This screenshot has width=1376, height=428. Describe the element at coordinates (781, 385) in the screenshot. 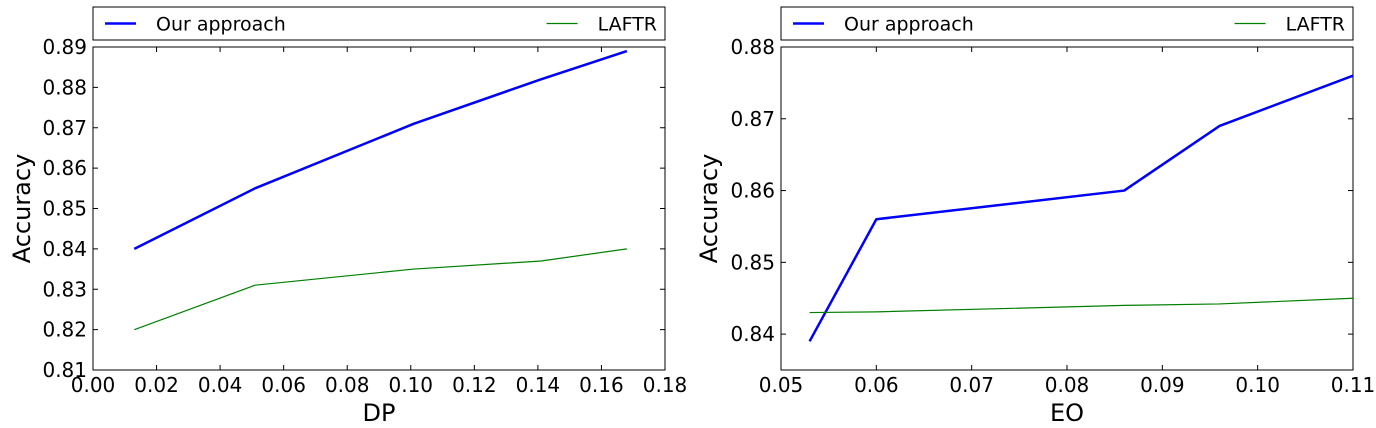

I see `x-tick-label: 0.05` at that location.